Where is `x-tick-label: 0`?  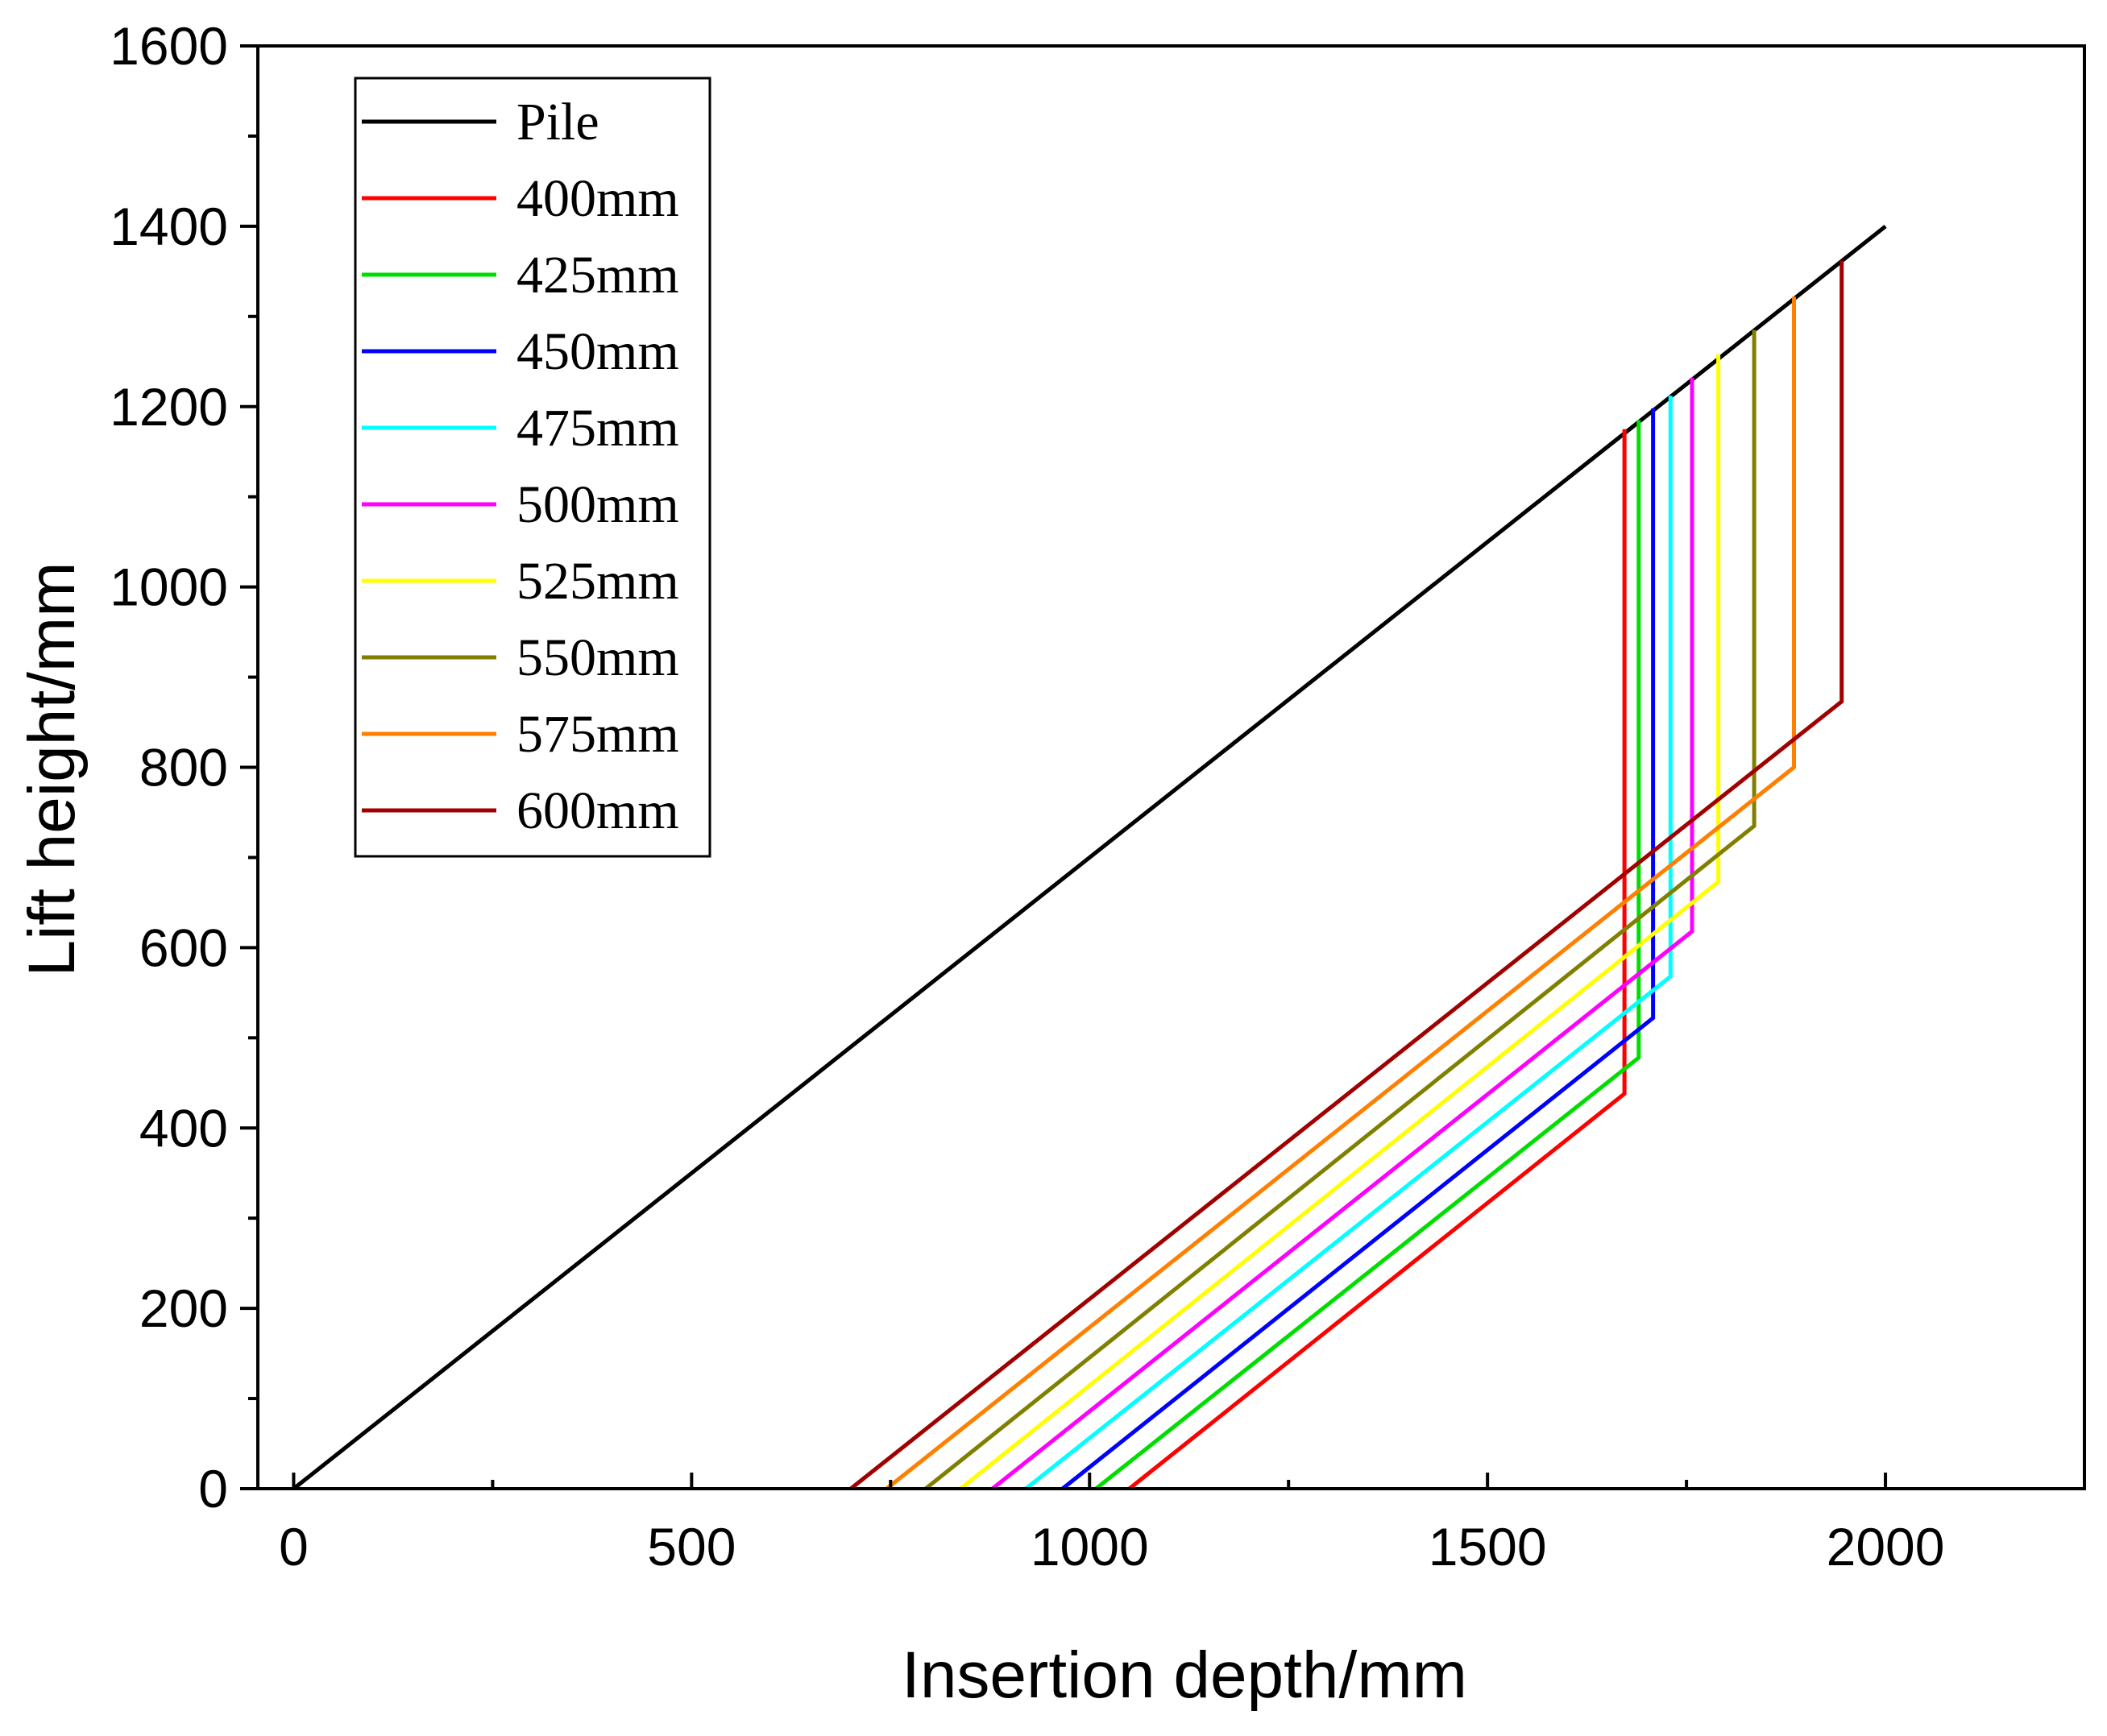 x-tick-label: 0 is located at coordinates (294, 1547).